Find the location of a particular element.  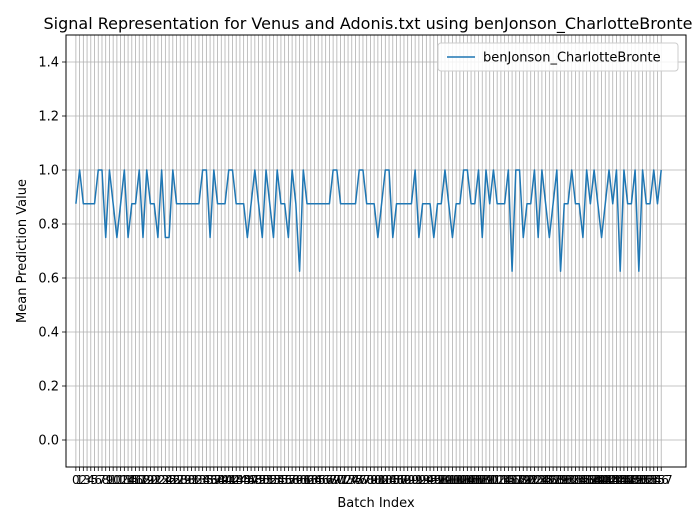

x-tick-label: 67 is located at coordinates (325, 480).